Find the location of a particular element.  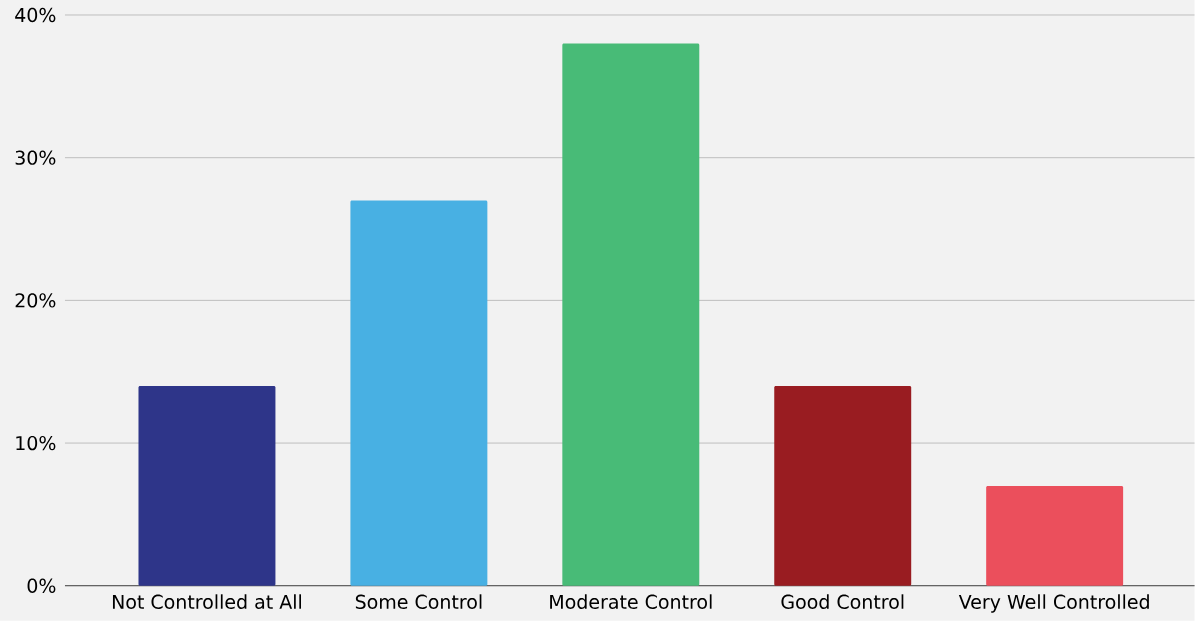

x-tick-label: Moderate Control is located at coordinates (631, 602).